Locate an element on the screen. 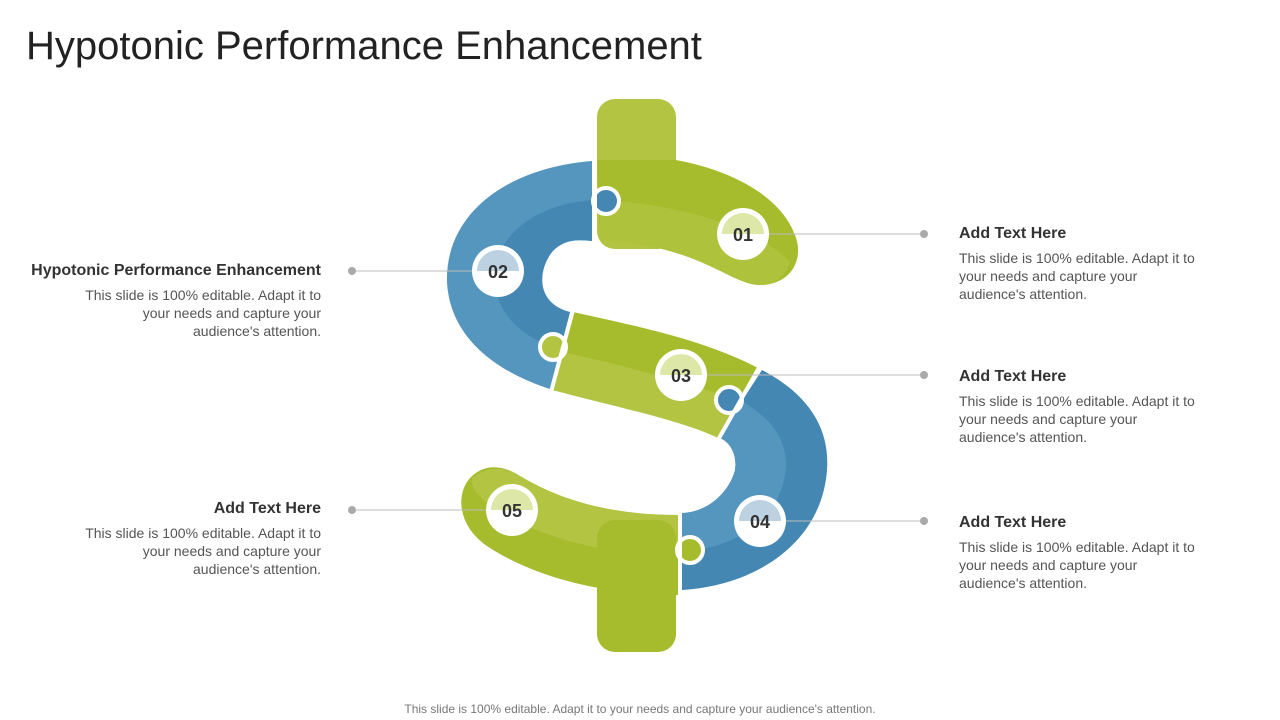  piece-separators is located at coordinates (655, 377).